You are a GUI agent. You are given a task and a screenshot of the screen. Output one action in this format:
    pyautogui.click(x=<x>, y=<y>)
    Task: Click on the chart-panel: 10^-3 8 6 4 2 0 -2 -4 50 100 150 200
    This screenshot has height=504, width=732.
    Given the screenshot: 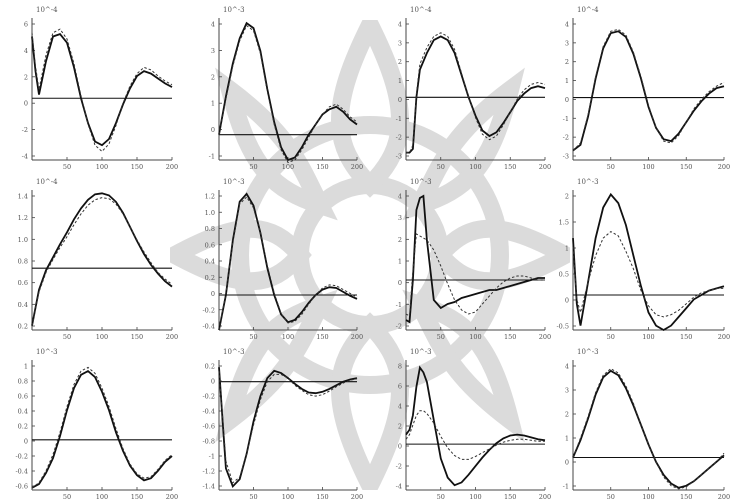 What is the action you would take?
    pyautogui.click(x=474, y=424)
    